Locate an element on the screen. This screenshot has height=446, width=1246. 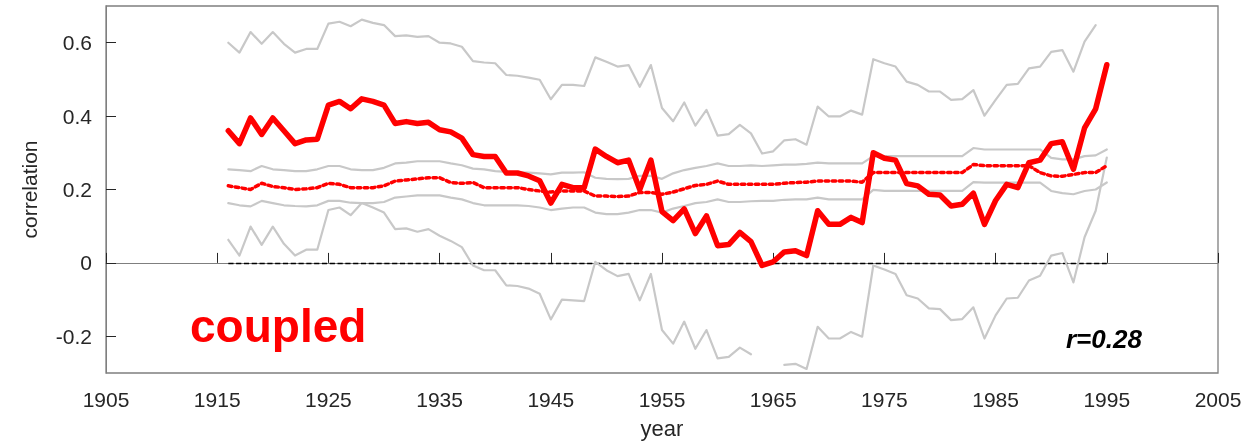
y-tick-label: 0.2 is located at coordinates (77, 189).